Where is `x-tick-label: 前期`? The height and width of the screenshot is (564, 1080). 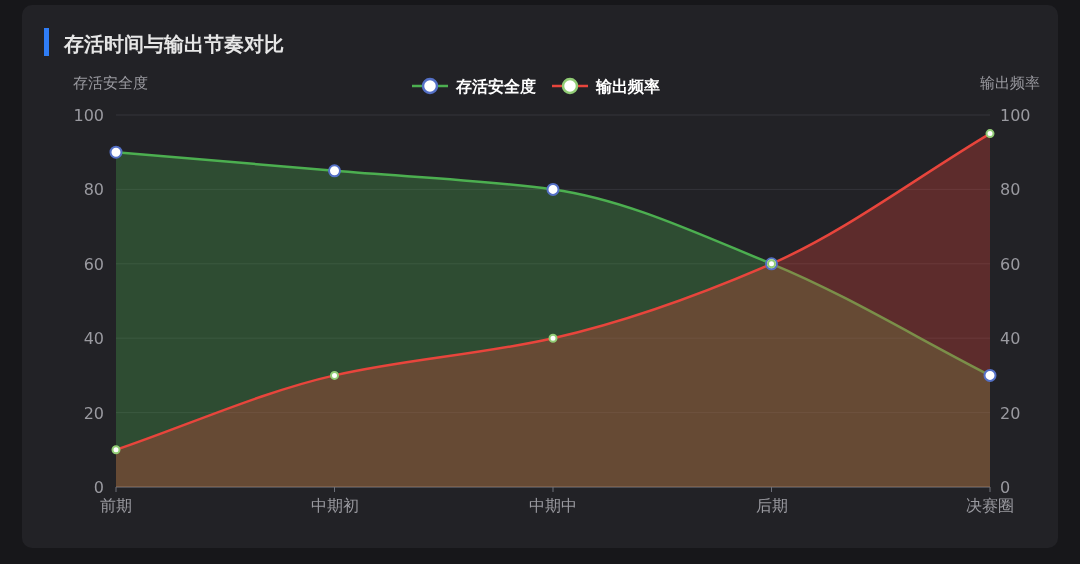
x-tick-label: 前期 is located at coordinates (116, 505).